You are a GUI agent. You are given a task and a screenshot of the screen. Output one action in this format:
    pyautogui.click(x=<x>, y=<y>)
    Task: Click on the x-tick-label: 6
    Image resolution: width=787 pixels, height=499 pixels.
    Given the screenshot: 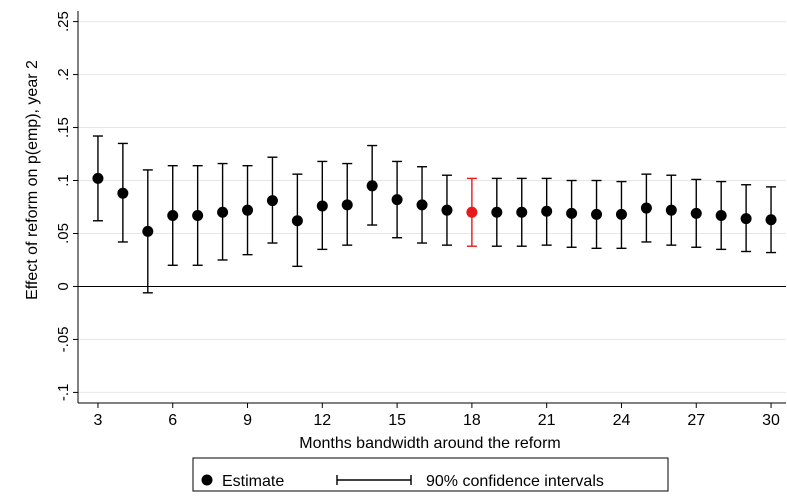 What is the action you would take?
    pyautogui.click(x=172, y=420)
    